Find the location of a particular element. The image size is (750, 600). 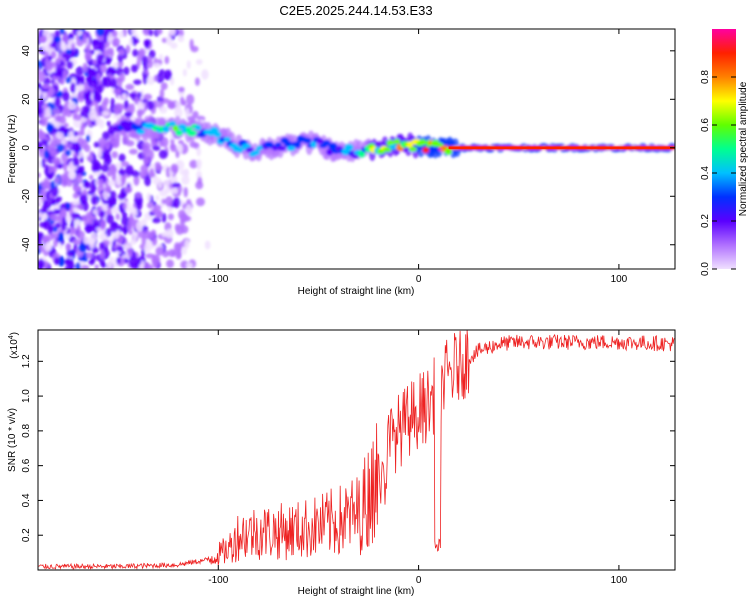

snr-exponent-open: (x10 is located at coordinates (14, 349).